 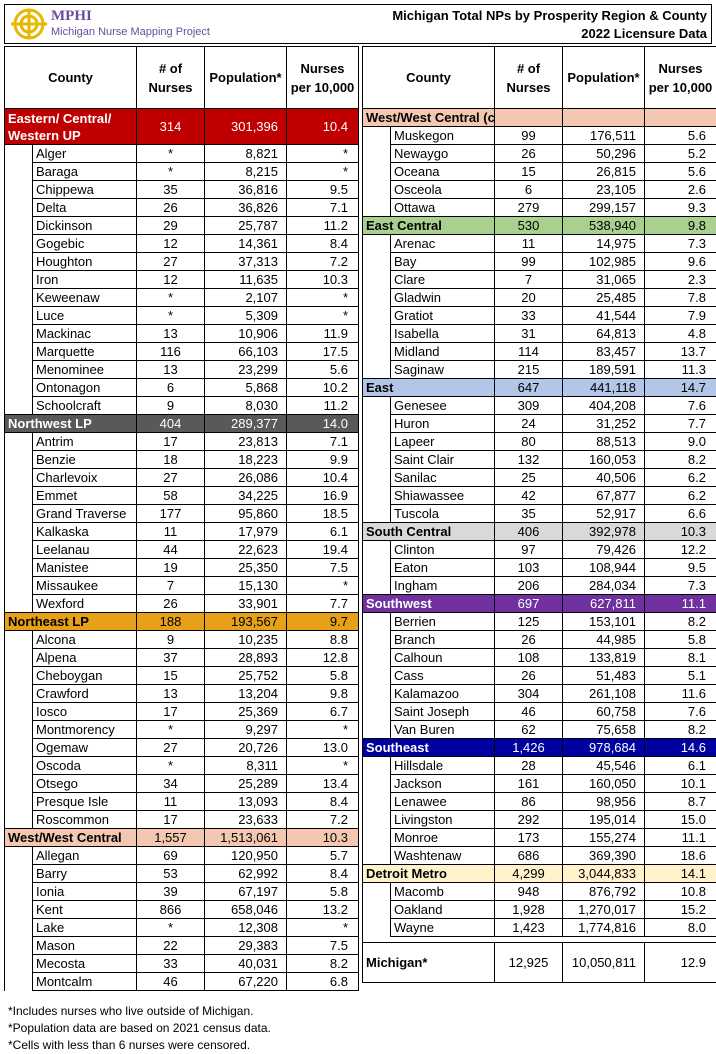 What do you see at coordinates (680, 118) in the screenshot?
I see `region-rate` at bounding box center [680, 118].